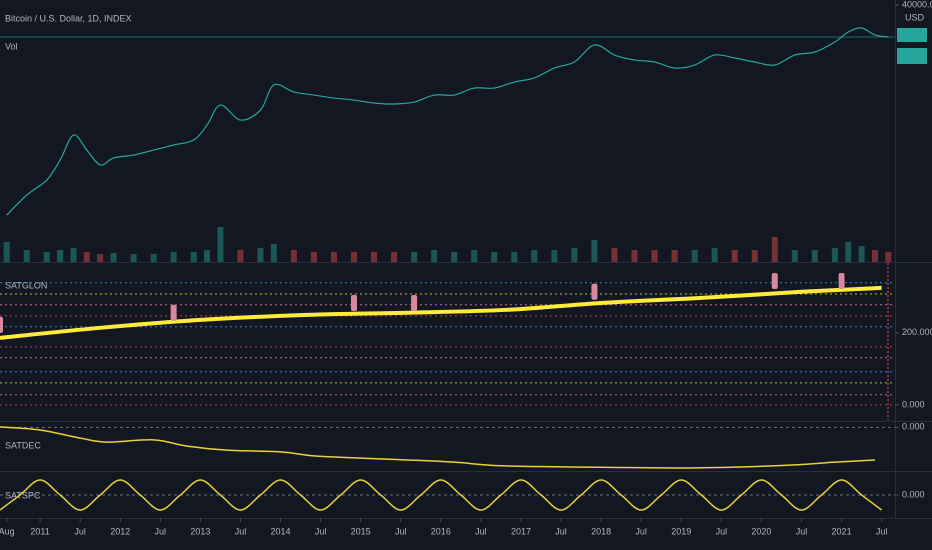 The width and height of the screenshot is (932, 550). I want to click on y-tick-label: 200.000, so click(917, 332).